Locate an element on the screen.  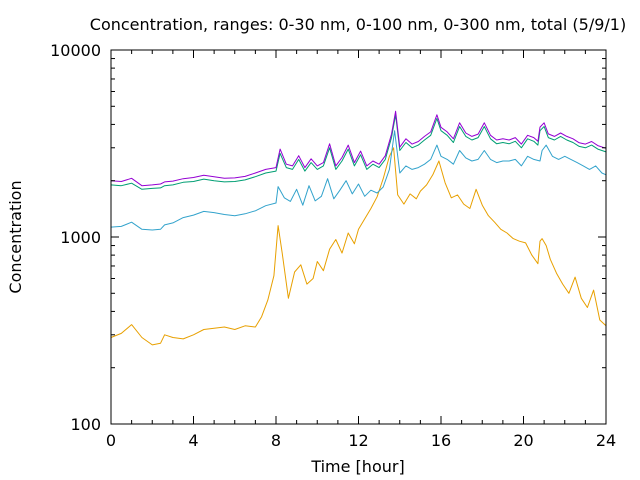
x-tick-label: 16 is located at coordinates (441, 440).